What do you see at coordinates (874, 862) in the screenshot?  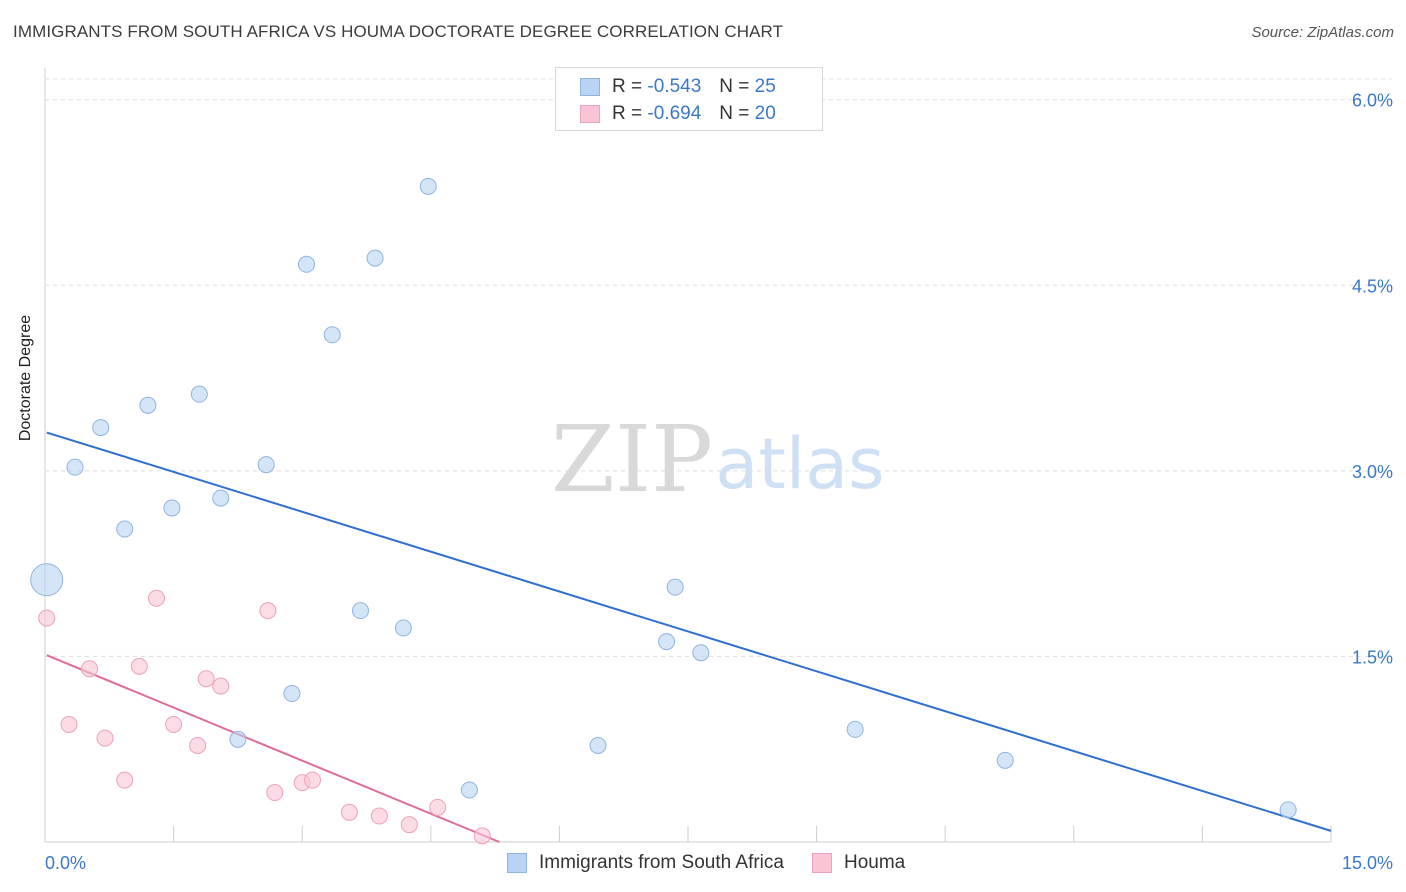 I see `series-name-houma: Houma` at bounding box center [874, 862].